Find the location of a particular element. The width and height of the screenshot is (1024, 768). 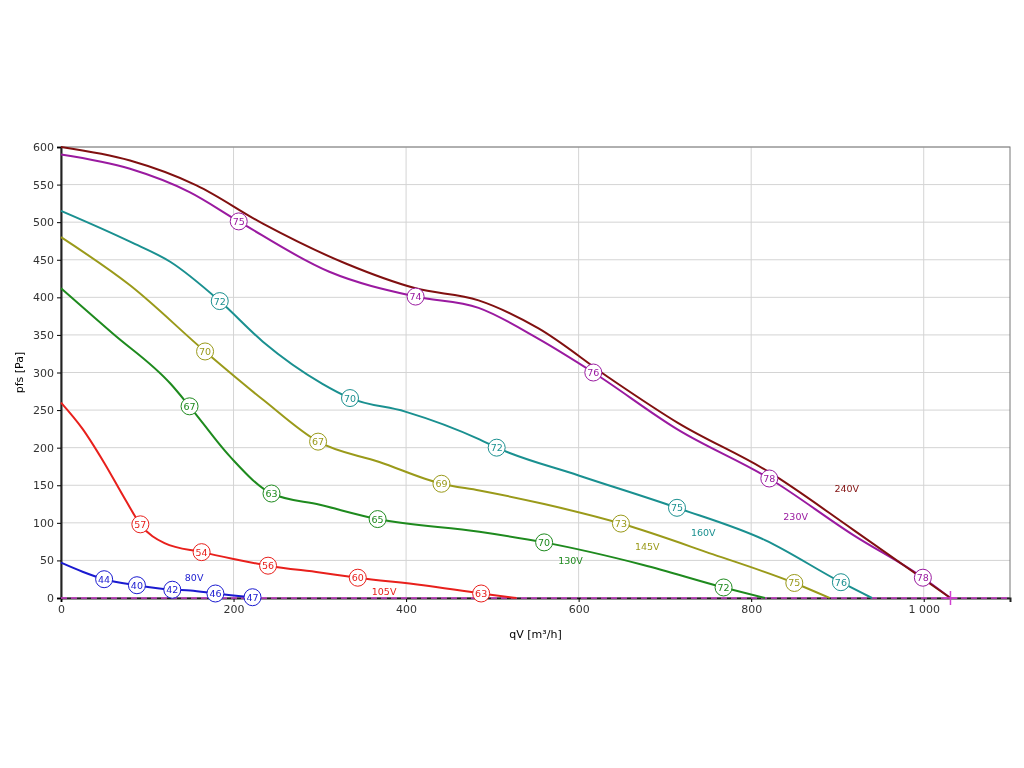

y-tick-label: 50 is located at coordinates (47, 561).